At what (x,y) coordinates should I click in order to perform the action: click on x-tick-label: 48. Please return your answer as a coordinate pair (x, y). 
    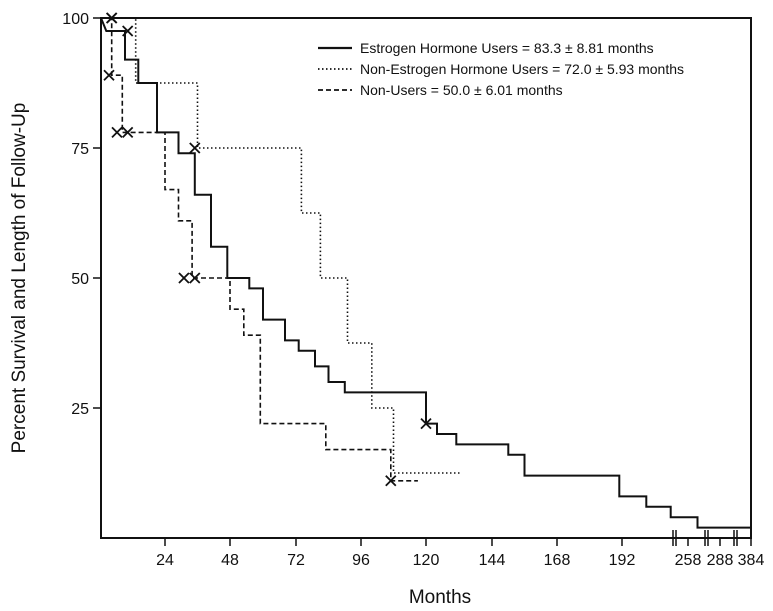
    Looking at the image, I should click on (230, 560).